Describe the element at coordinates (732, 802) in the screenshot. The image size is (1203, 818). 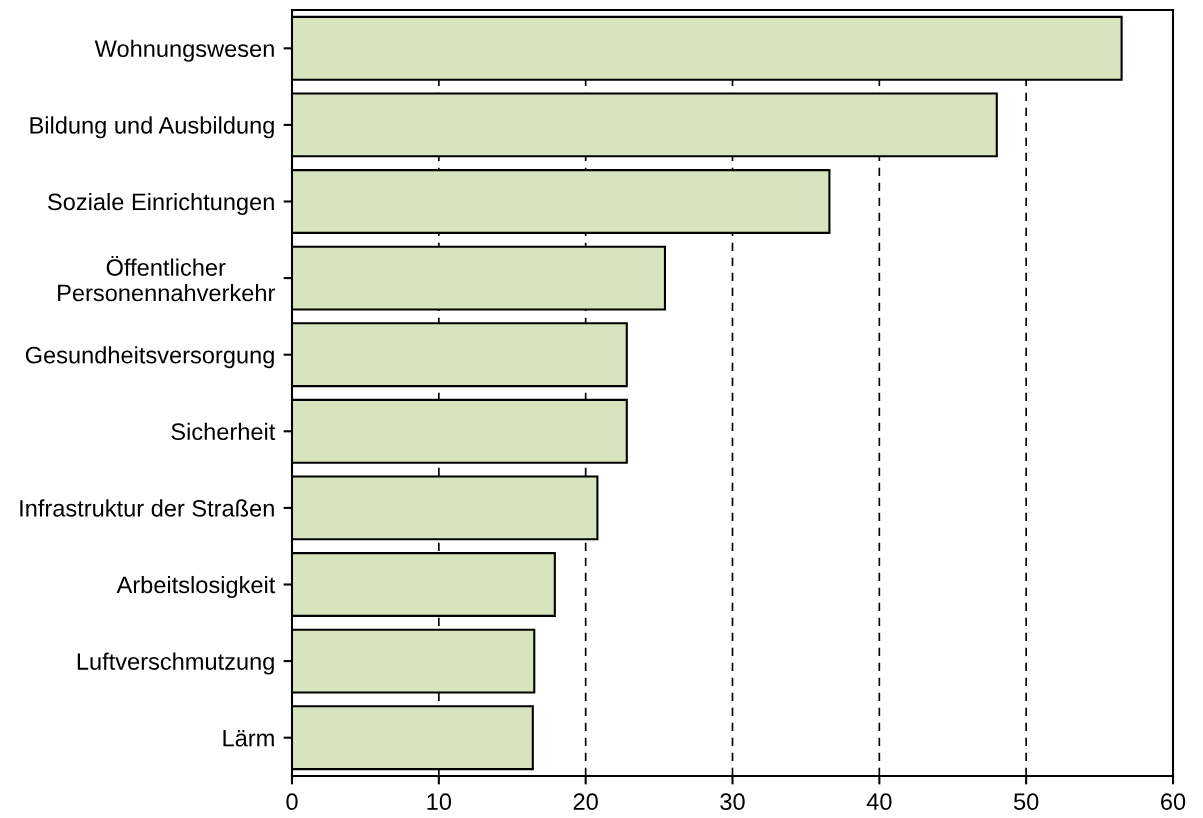
I see `x-tick-label: 30` at that location.